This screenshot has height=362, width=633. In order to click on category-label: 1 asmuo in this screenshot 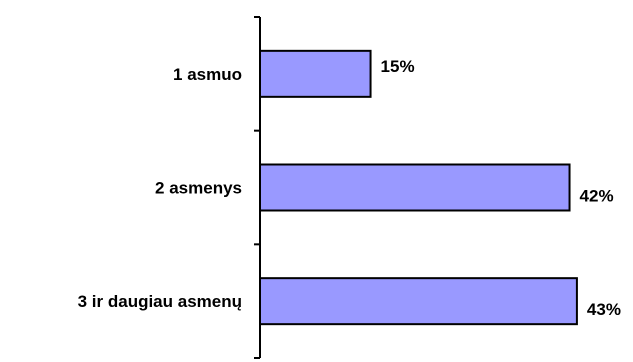, I will do `click(207, 74)`.